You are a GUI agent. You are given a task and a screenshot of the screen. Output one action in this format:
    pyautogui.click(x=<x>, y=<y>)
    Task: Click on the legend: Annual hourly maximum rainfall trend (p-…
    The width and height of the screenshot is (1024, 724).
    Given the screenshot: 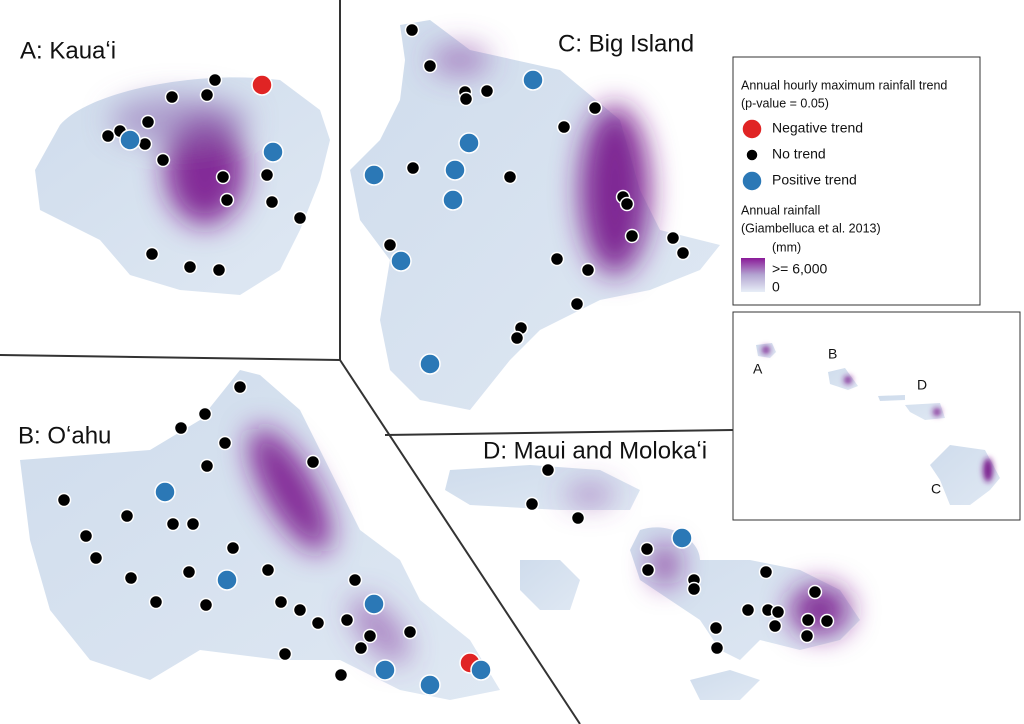 What is the action you would take?
    pyautogui.click(x=856, y=181)
    